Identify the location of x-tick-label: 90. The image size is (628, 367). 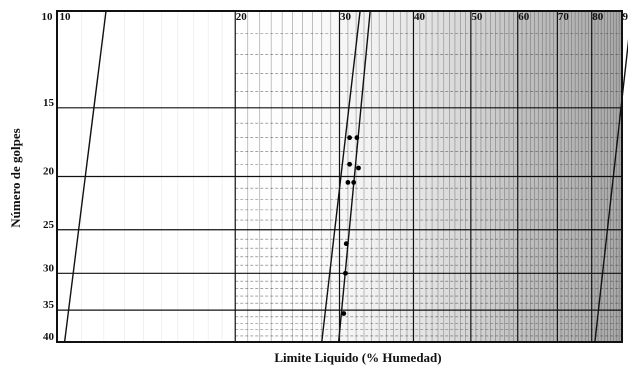
(625, 17).